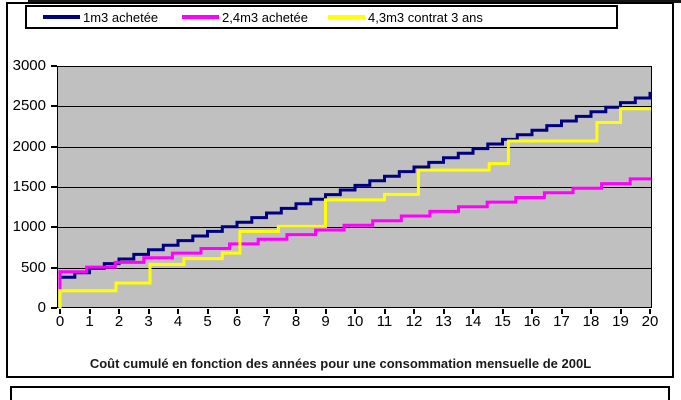  Describe the element at coordinates (620, 321) in the screenshot. I see `x-axis-label: 19` at that location.